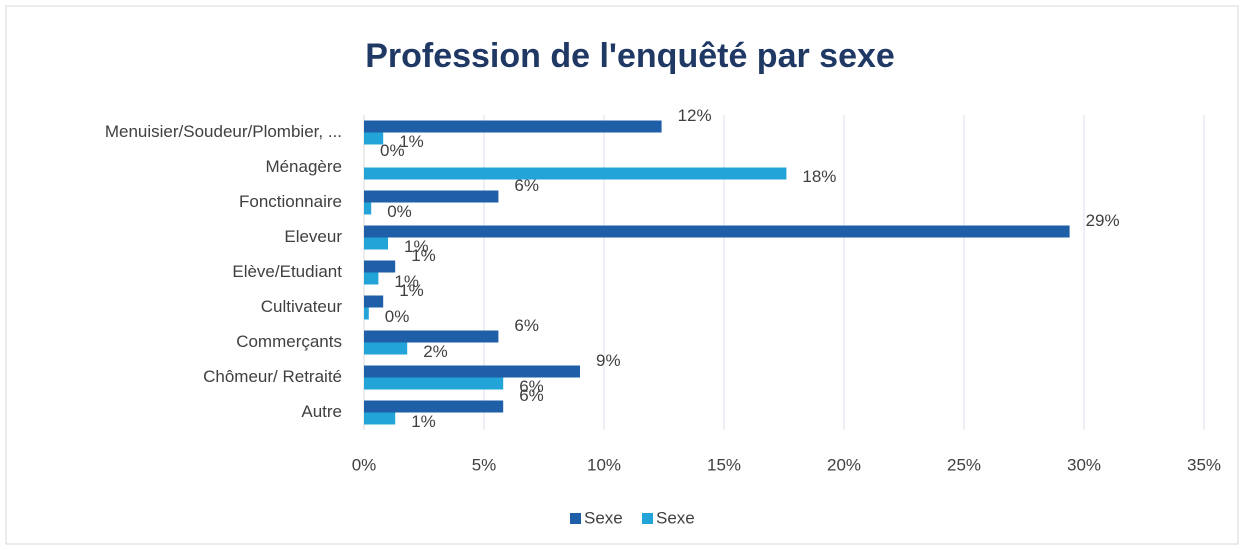 This screenshot has height=550, width=1244. What do you see at coordinates (303, 166) in the screenshot?
I see `y-tick-label: Ménagère` at bounding box center [303, 166].